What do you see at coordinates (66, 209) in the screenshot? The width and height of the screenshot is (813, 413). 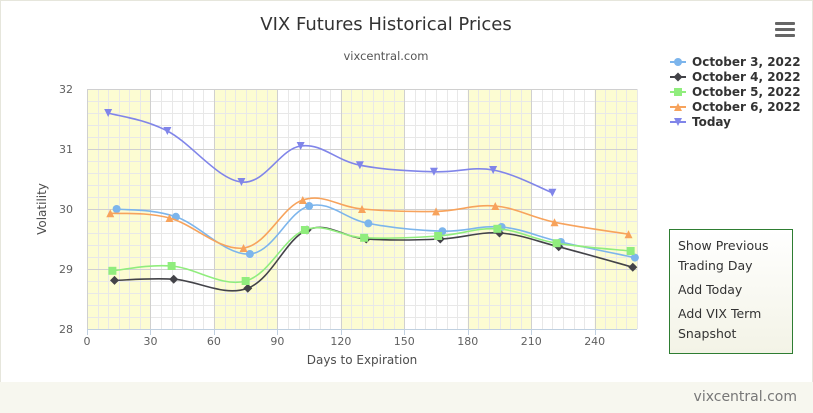 I see `y-tick-label: 30` at bounding box center [66, 209].